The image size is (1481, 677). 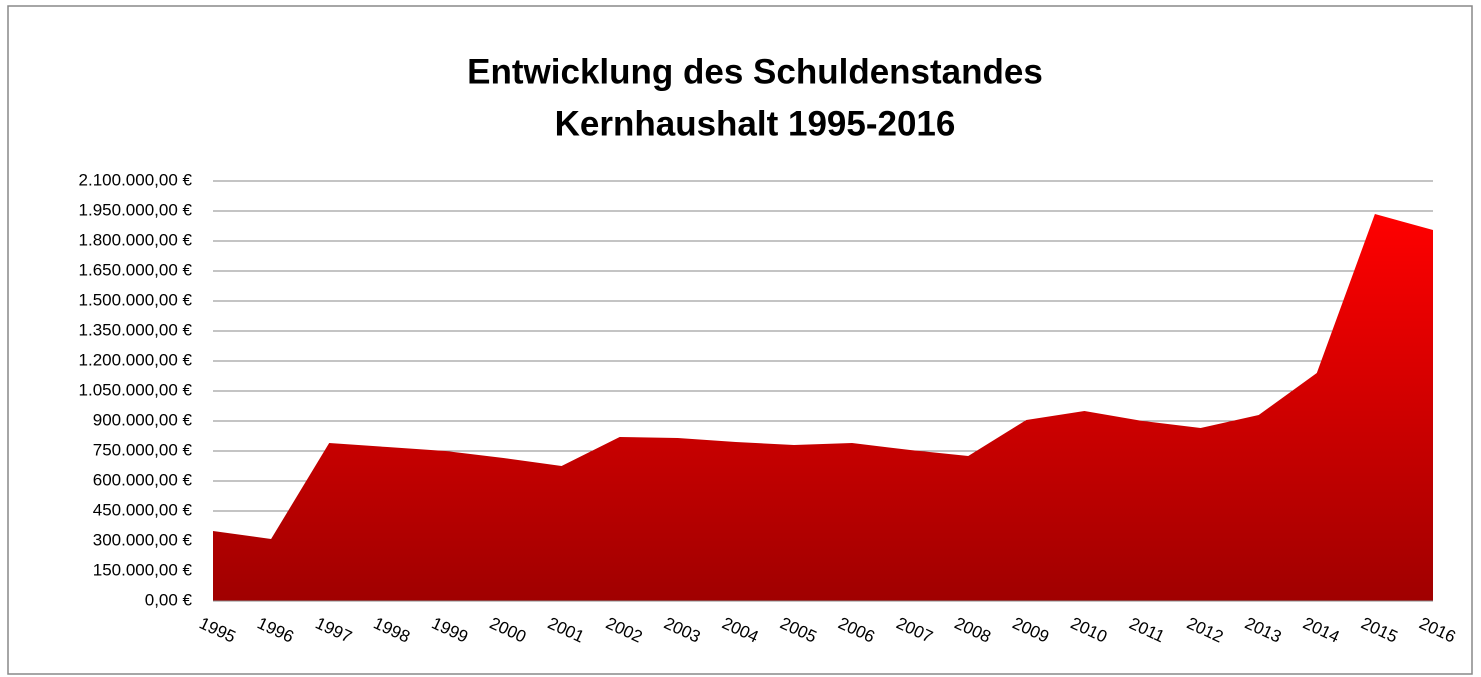 What do you see at coordinates (143, 419) in the screenshot?
I see `y-tick-label: 900.000,00 €` at bounding box center [143, 419].